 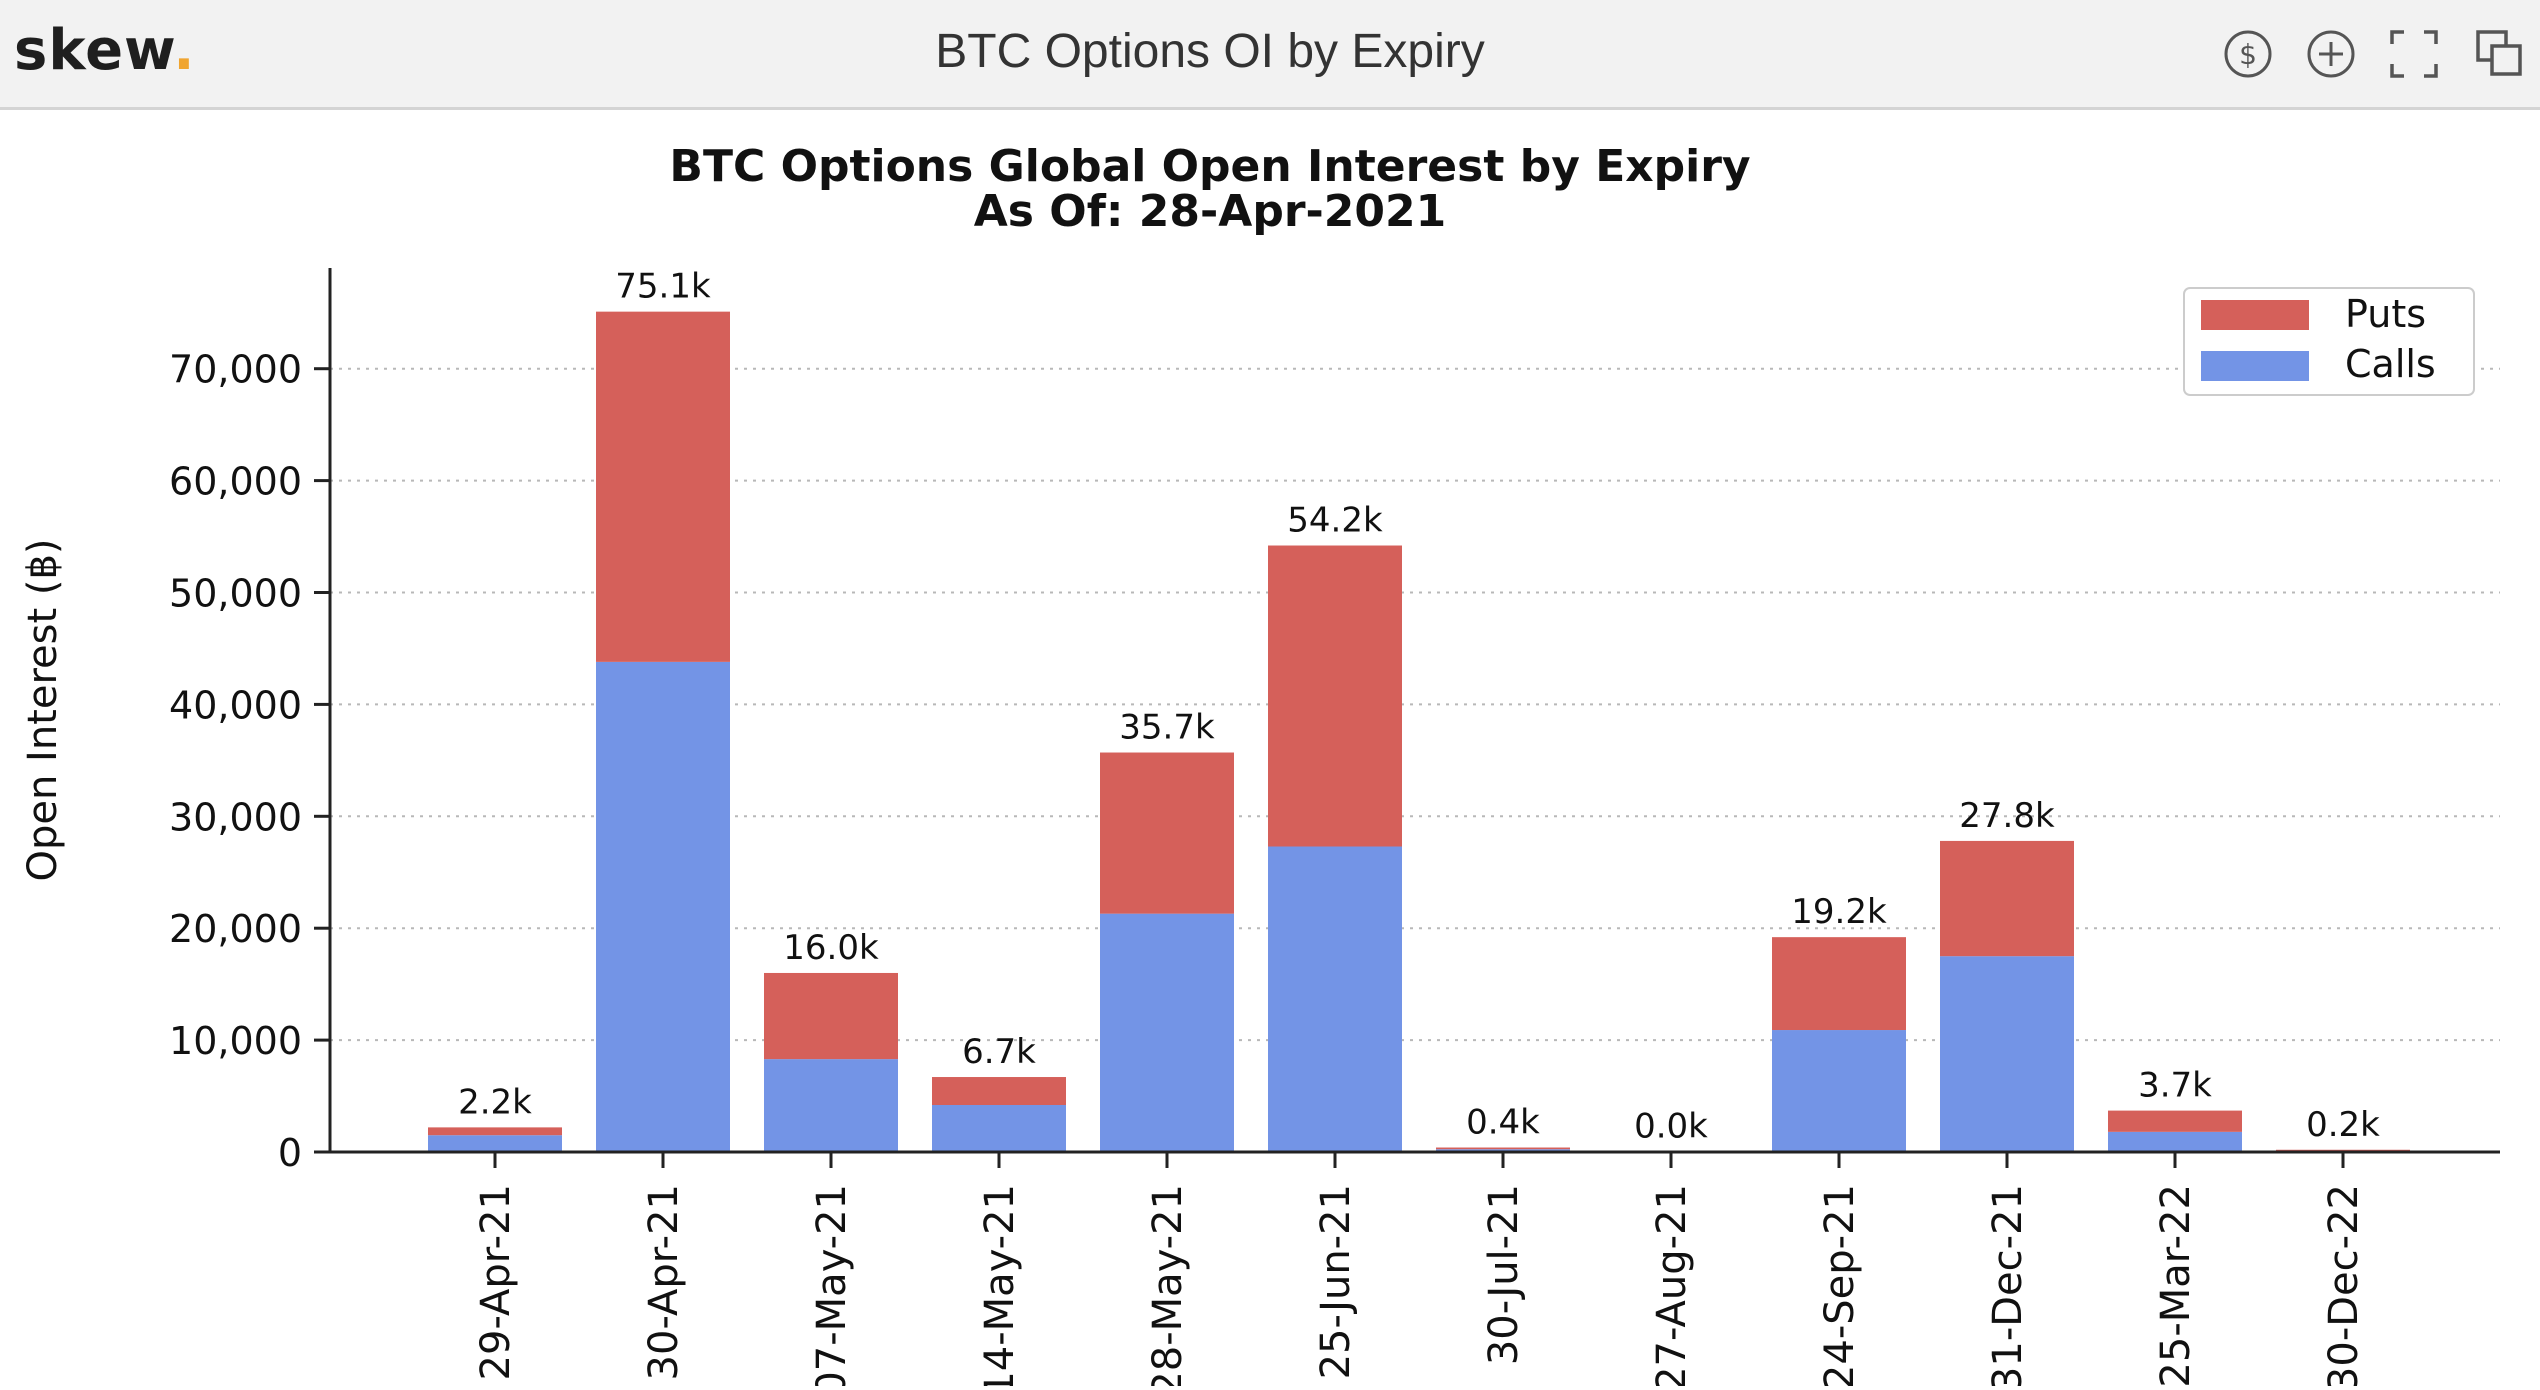 I want to click on bar-total-label: 75.1k, so click(x=663, y=287).